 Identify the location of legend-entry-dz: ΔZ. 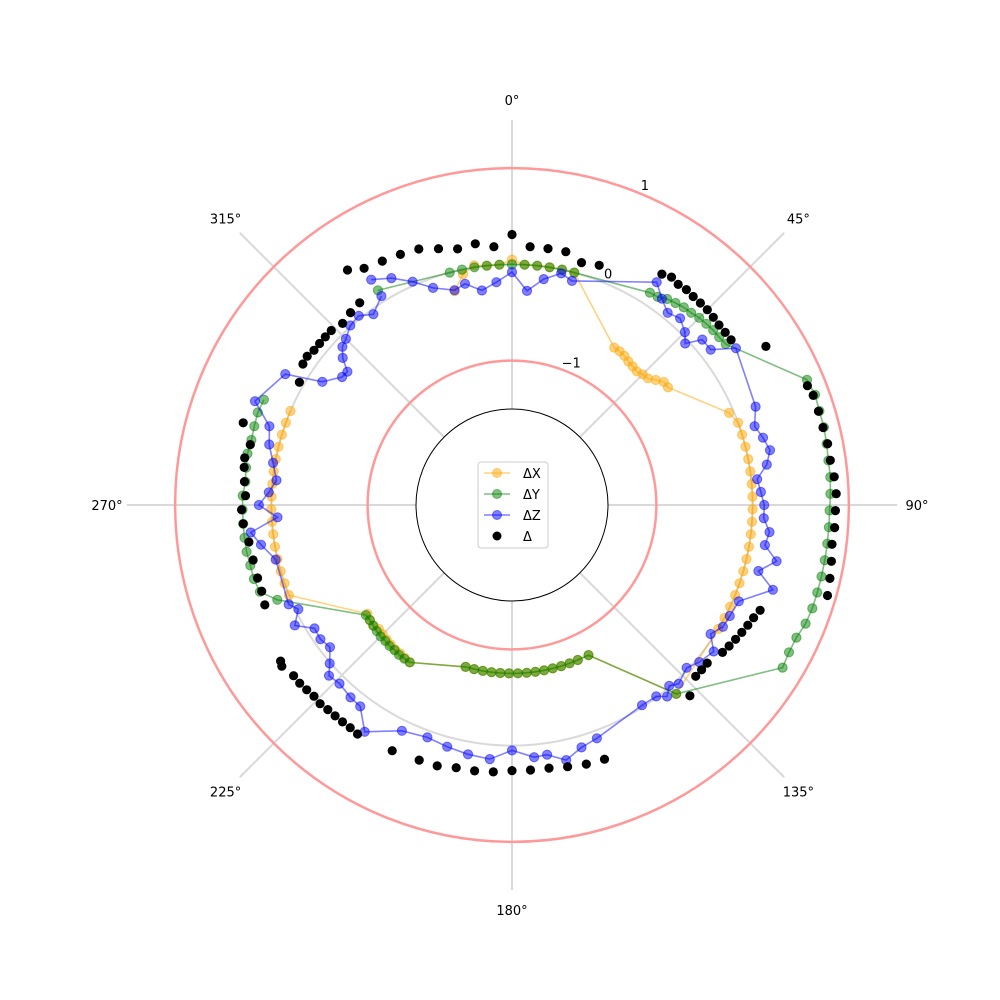
(512, 516).